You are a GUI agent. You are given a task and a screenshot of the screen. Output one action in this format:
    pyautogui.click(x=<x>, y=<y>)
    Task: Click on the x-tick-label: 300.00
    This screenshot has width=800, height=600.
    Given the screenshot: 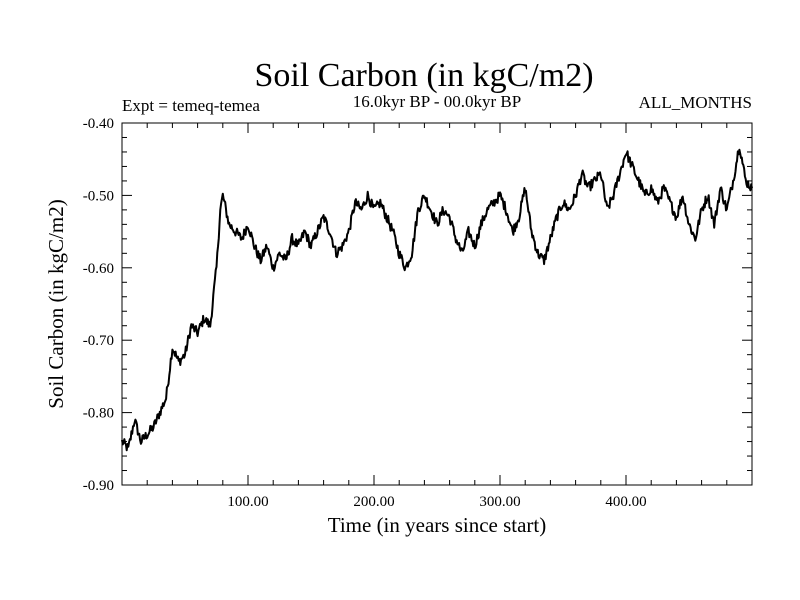 What is the action you would take?
    pyautogui.click(x=499, y=502)
    